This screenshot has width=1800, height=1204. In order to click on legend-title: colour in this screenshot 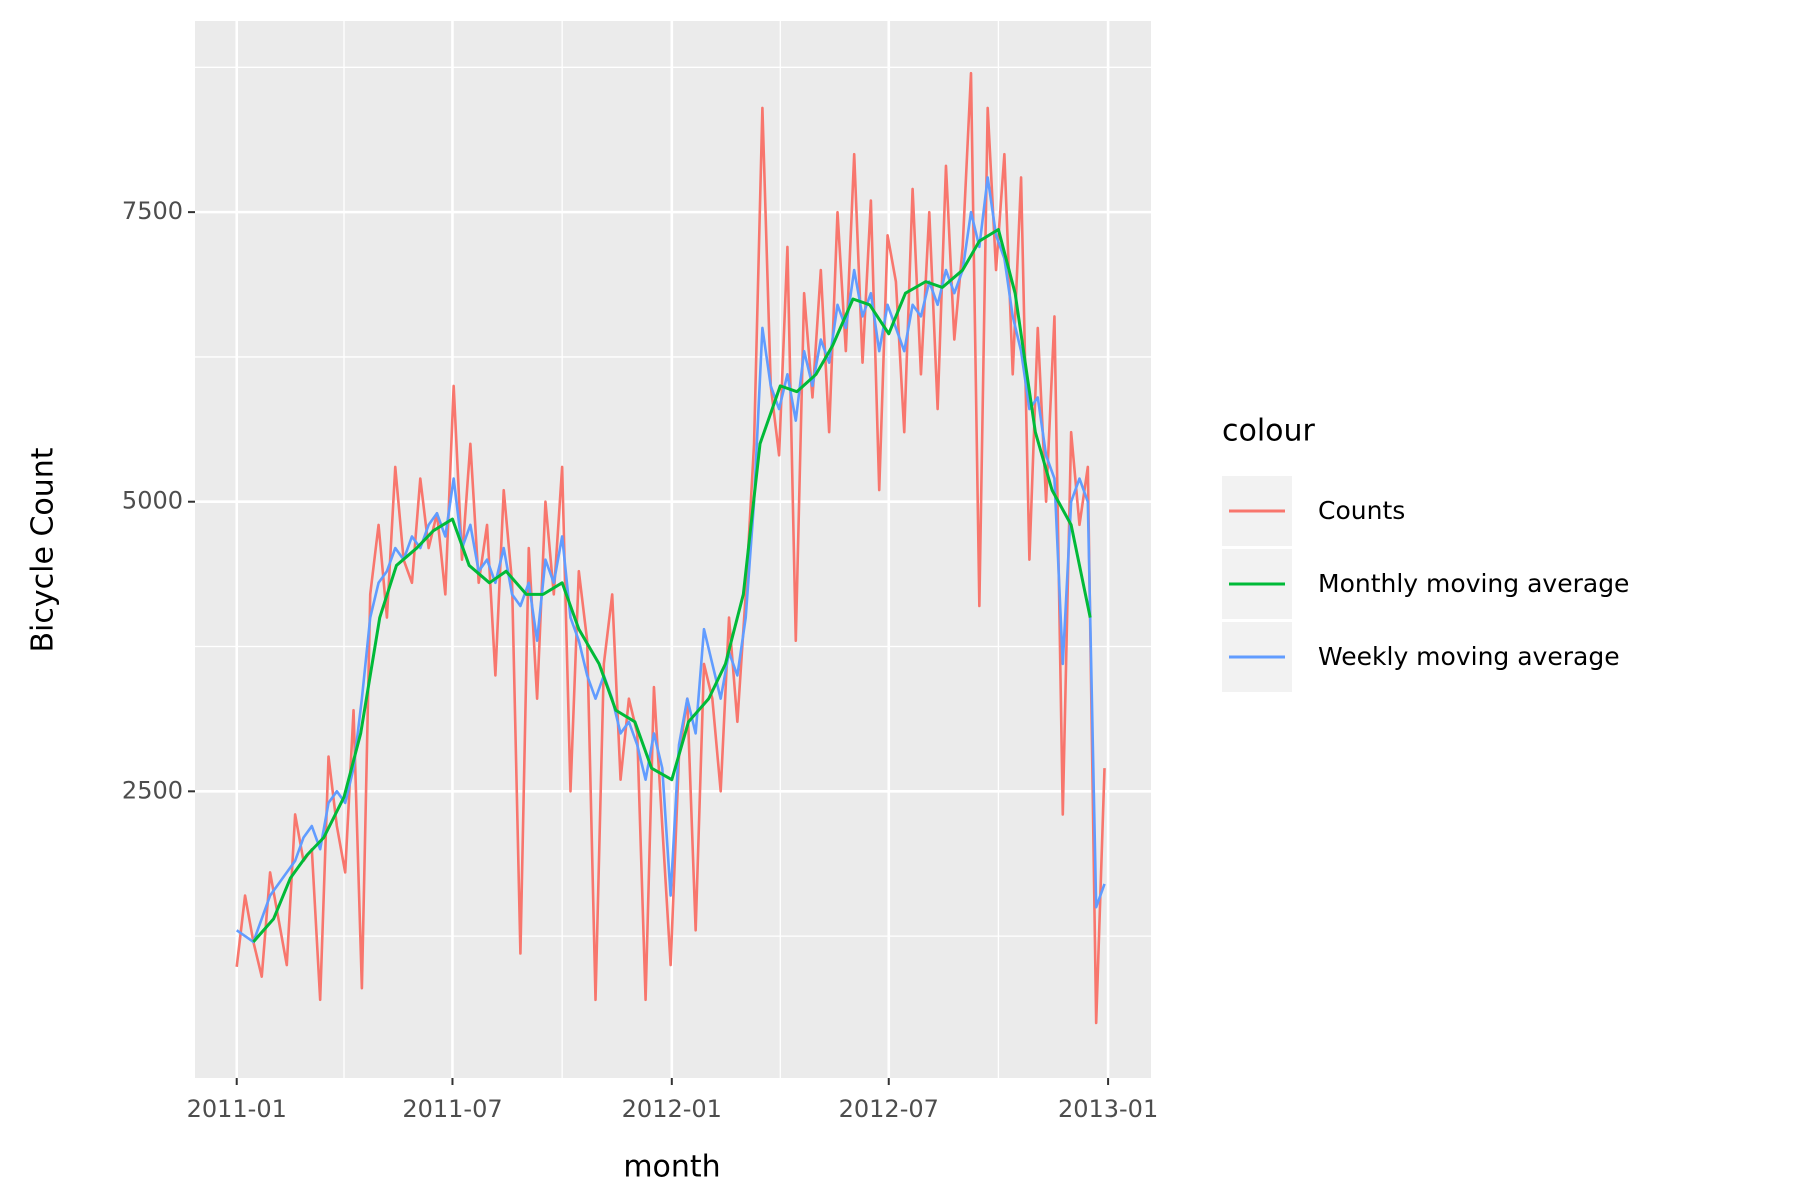, I will do `click(1269, 431)`.